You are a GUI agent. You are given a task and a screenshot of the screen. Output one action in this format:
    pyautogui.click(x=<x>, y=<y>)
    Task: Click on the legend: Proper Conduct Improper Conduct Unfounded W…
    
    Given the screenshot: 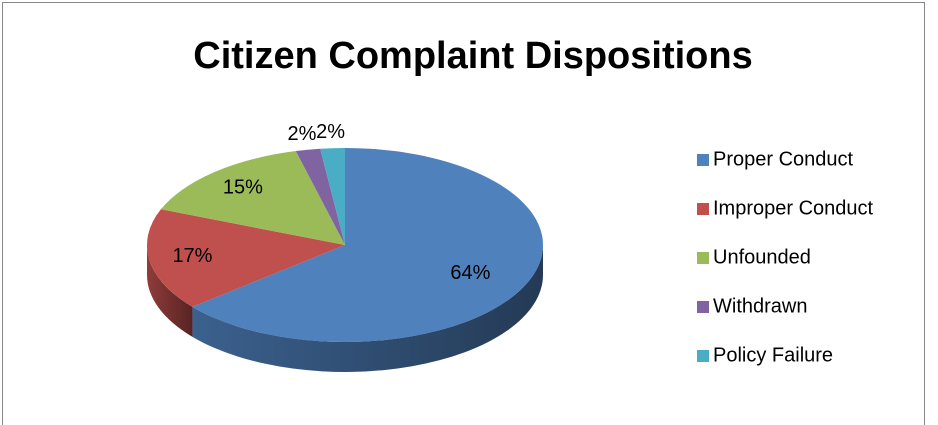 What is the action you would take?
    pyautogui.click(x=785, y=257)
    